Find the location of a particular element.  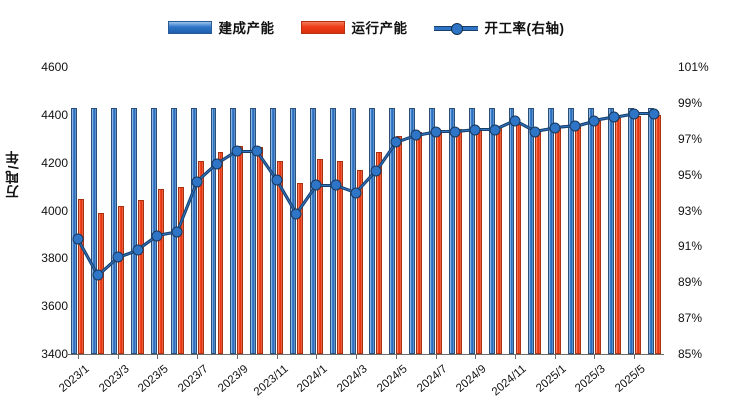

y-tick-right: 89% is located at coordinates (690, 282).